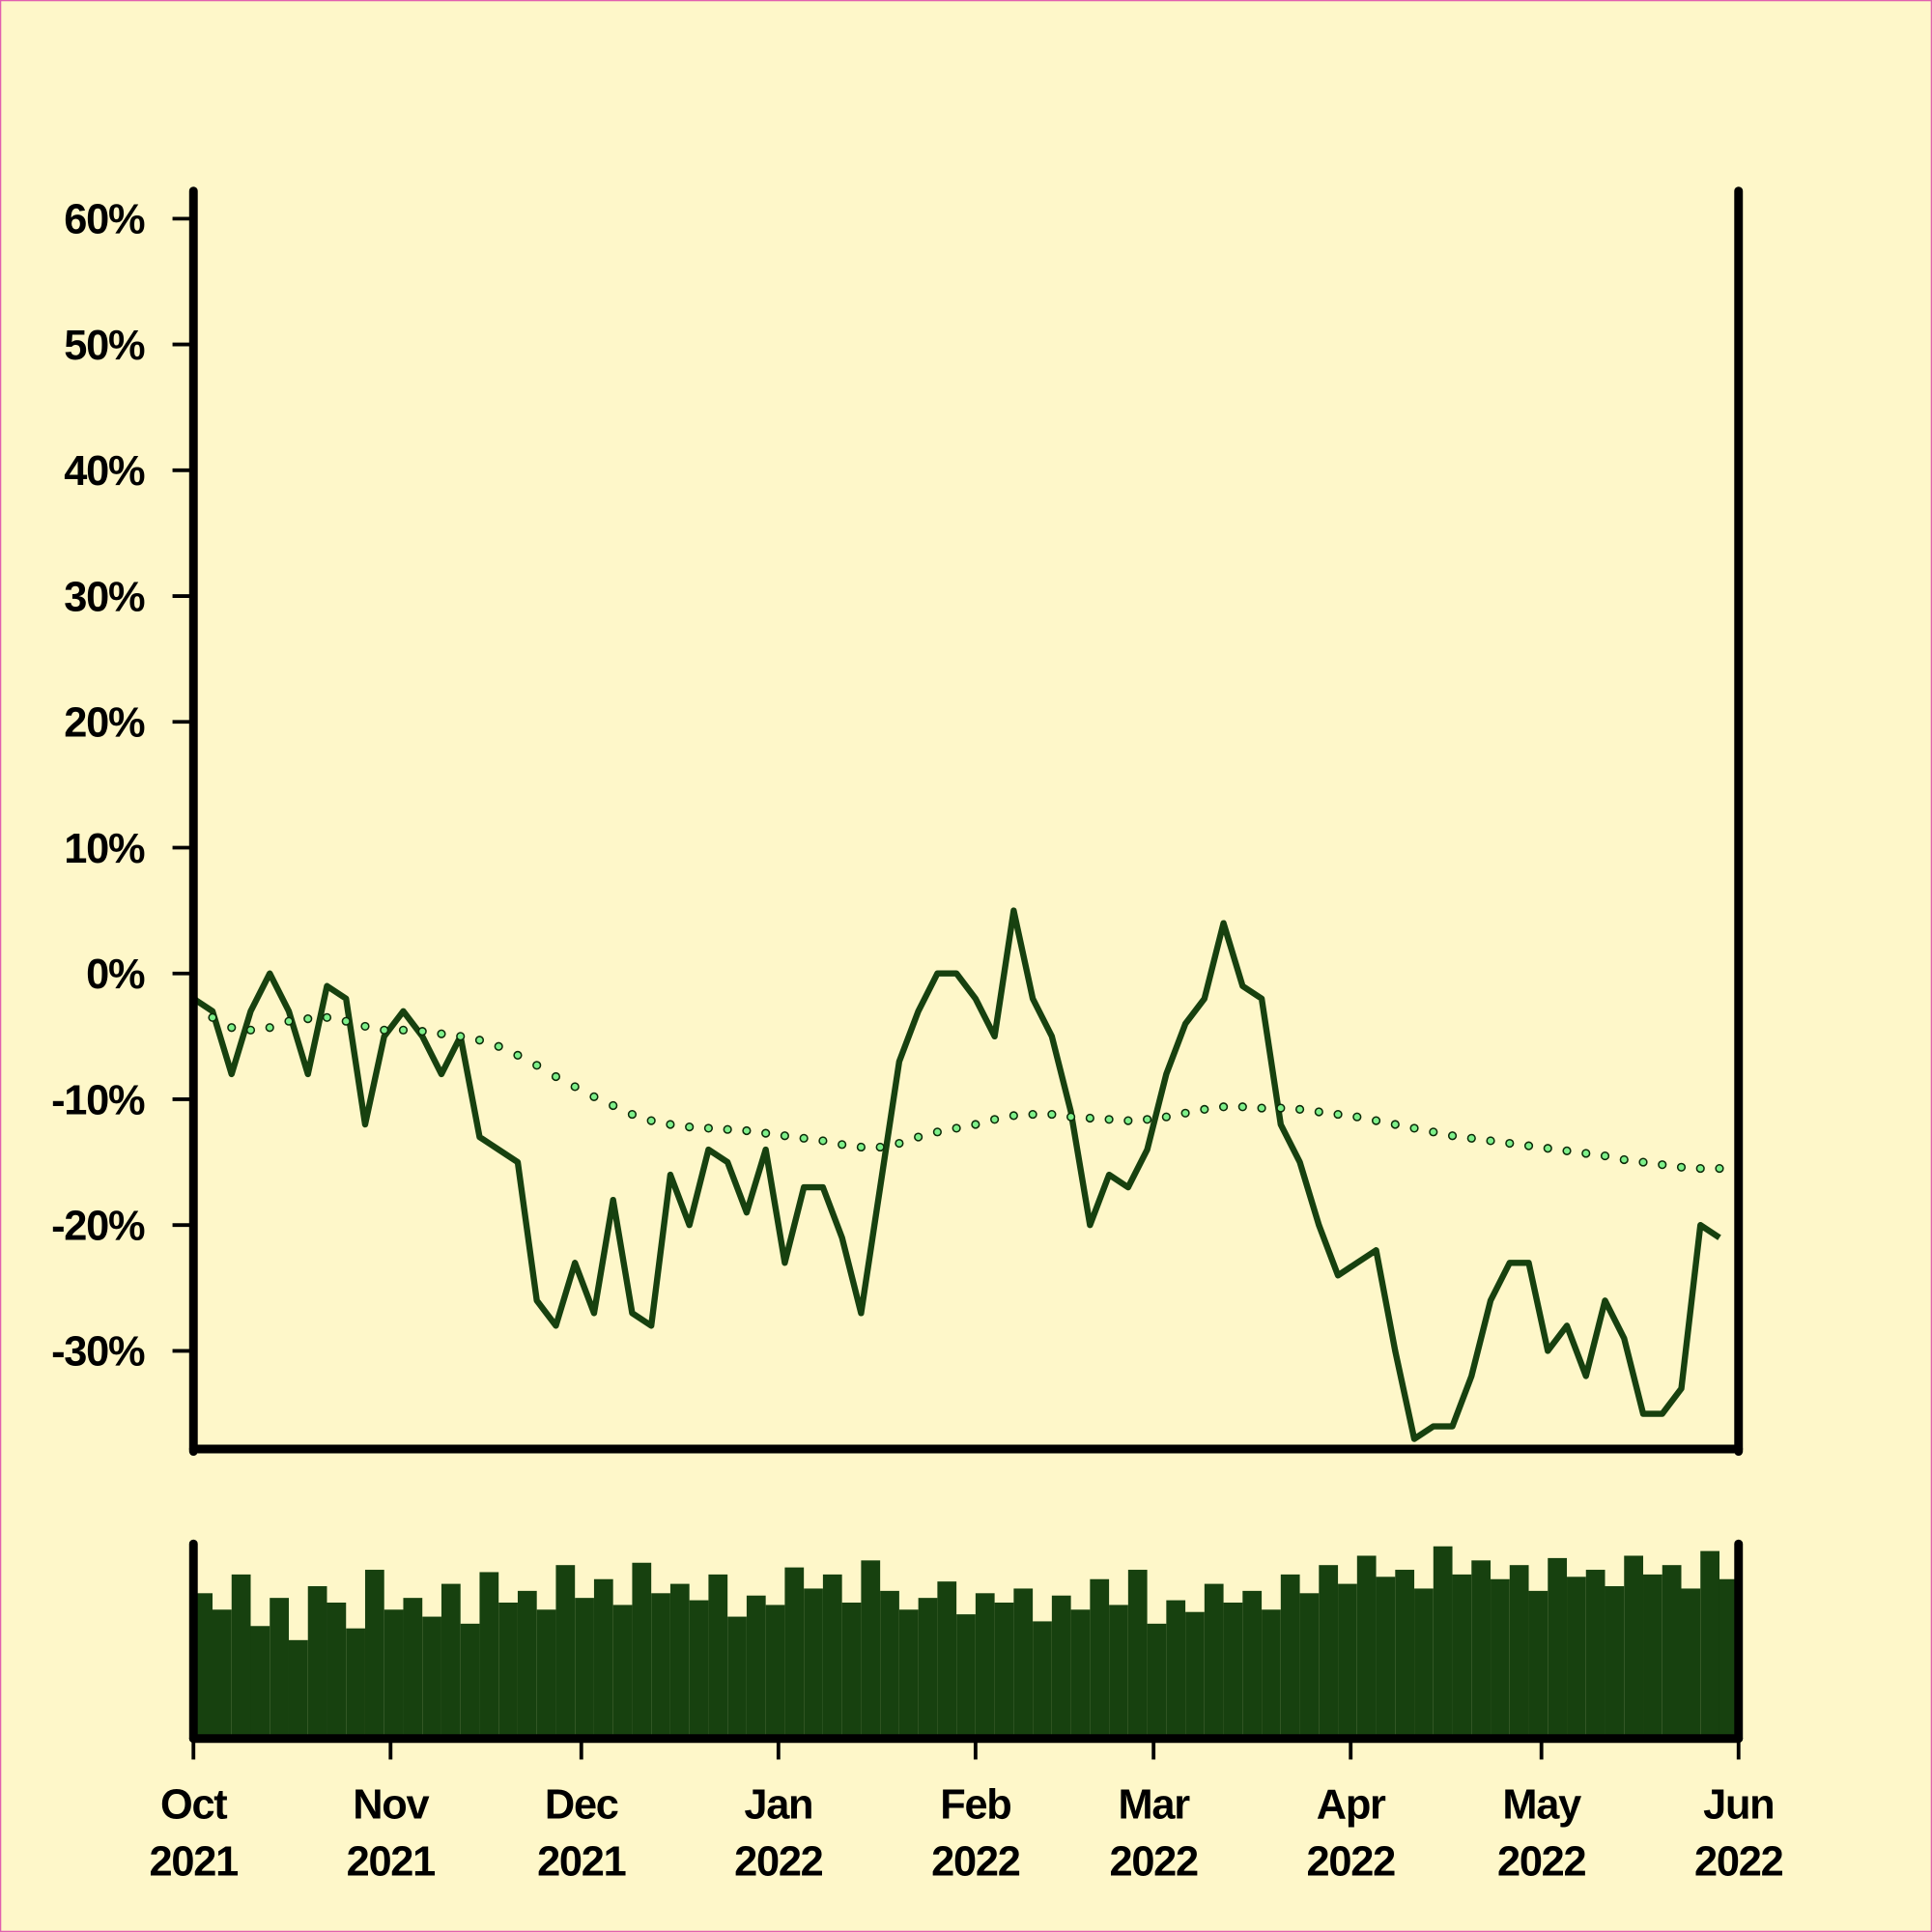 The width and height of the screenshot is (1932, 1932). I want to click on y-tick-label: -20%, so click(98, 1226).